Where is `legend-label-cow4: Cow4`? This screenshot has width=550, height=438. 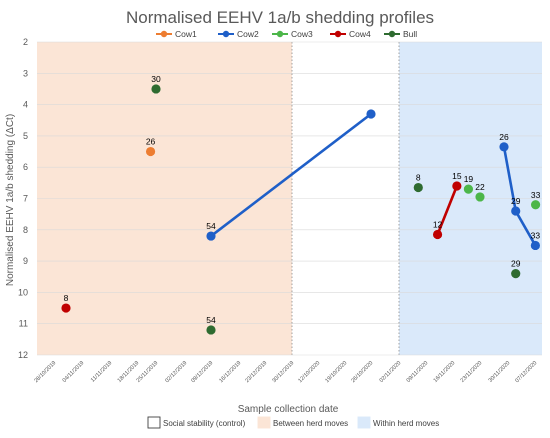 legend-label-cow4: Cow4 is located at coordinates (360, 34).